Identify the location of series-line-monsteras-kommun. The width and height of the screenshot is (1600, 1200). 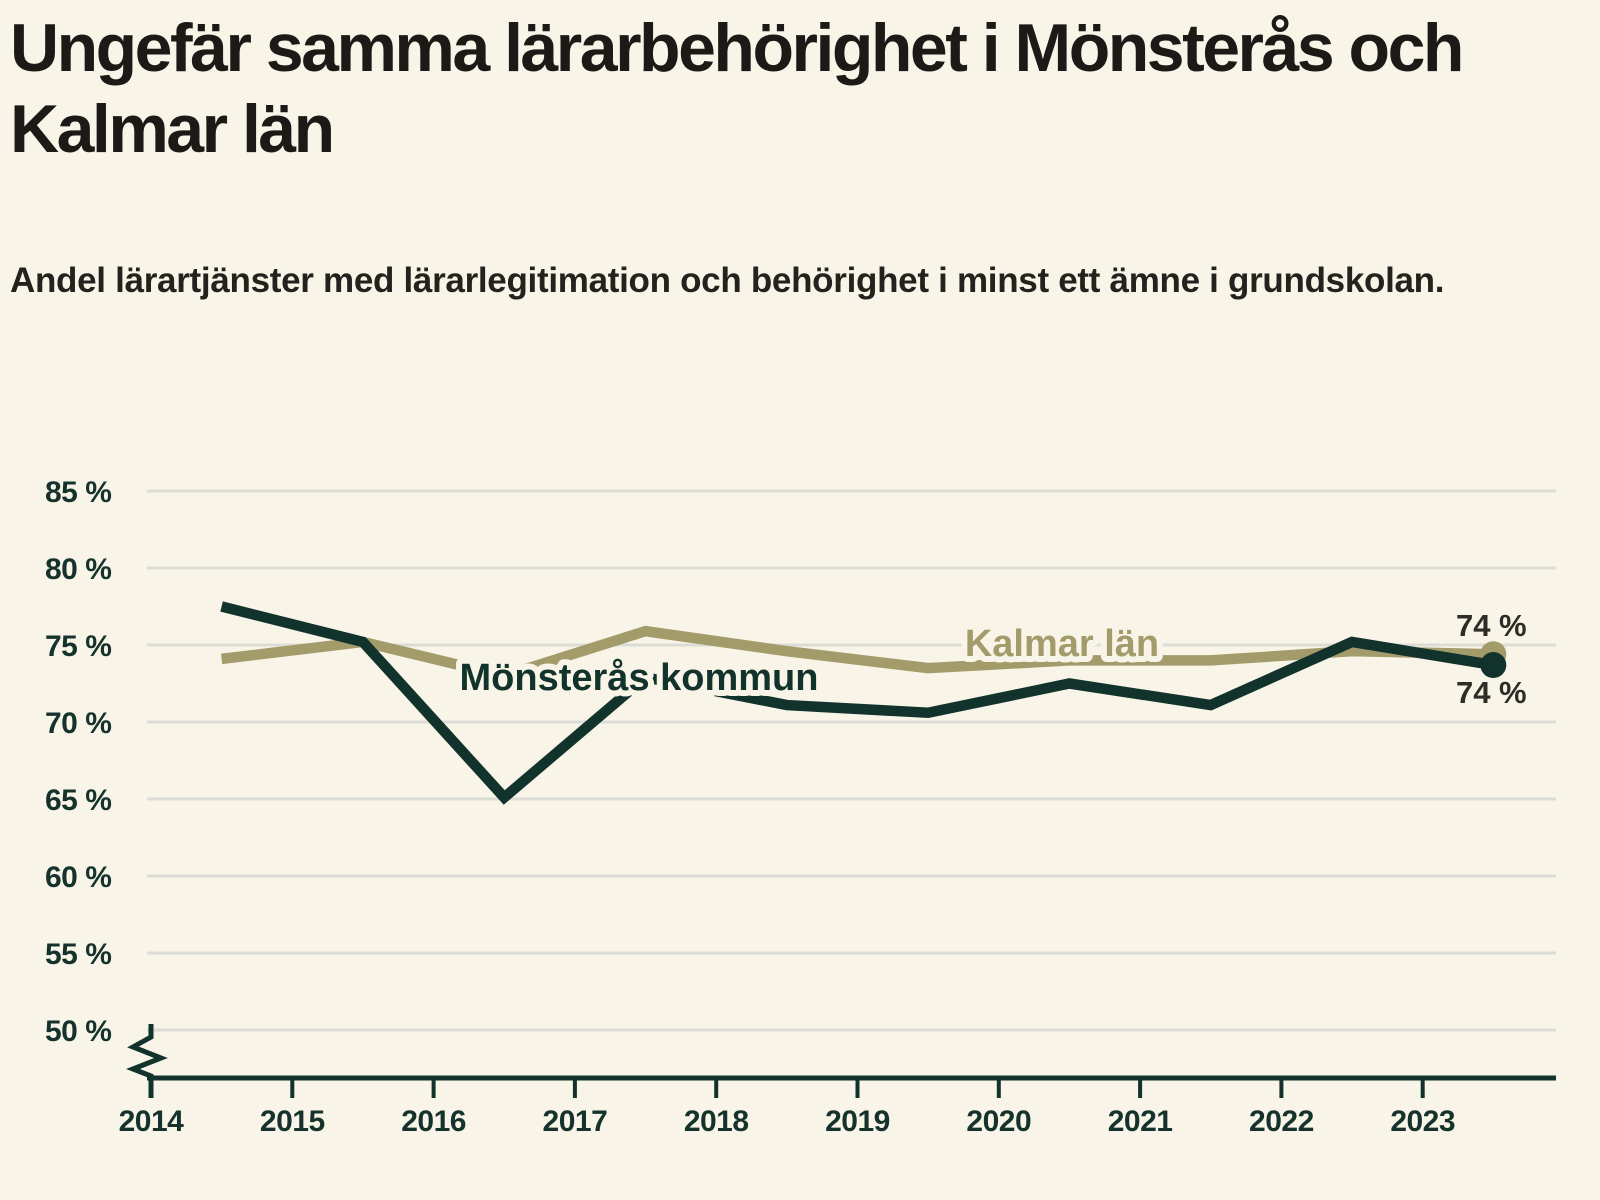
(857, 703).